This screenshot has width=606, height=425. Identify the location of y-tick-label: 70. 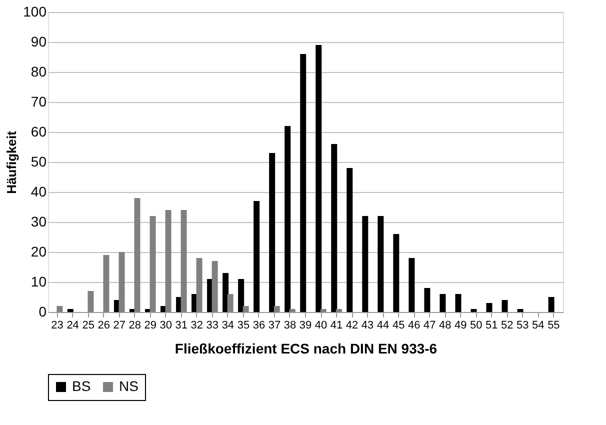
(38, 102).